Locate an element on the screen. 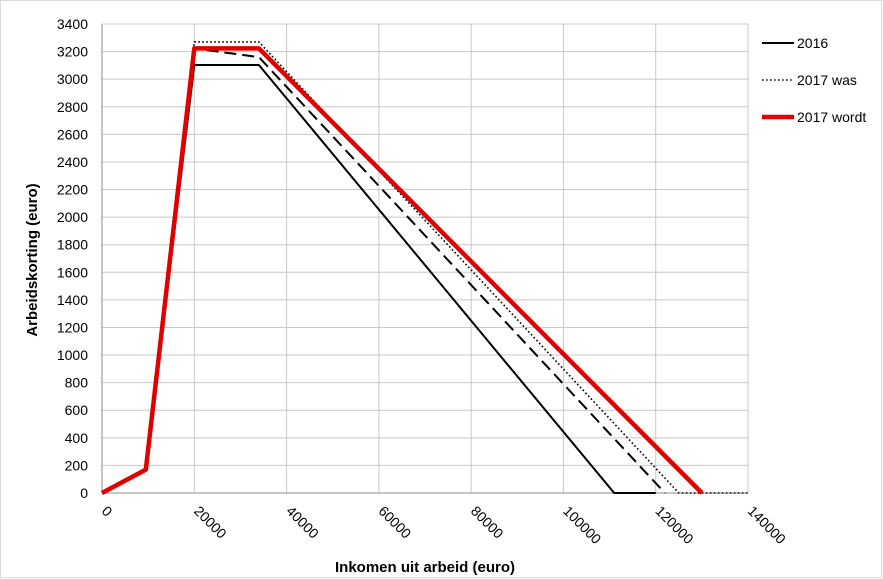 Image resolution: width=883 pixels, height=579 pixels. y-tick-label: 1000 is located at coordinates (72, 355).